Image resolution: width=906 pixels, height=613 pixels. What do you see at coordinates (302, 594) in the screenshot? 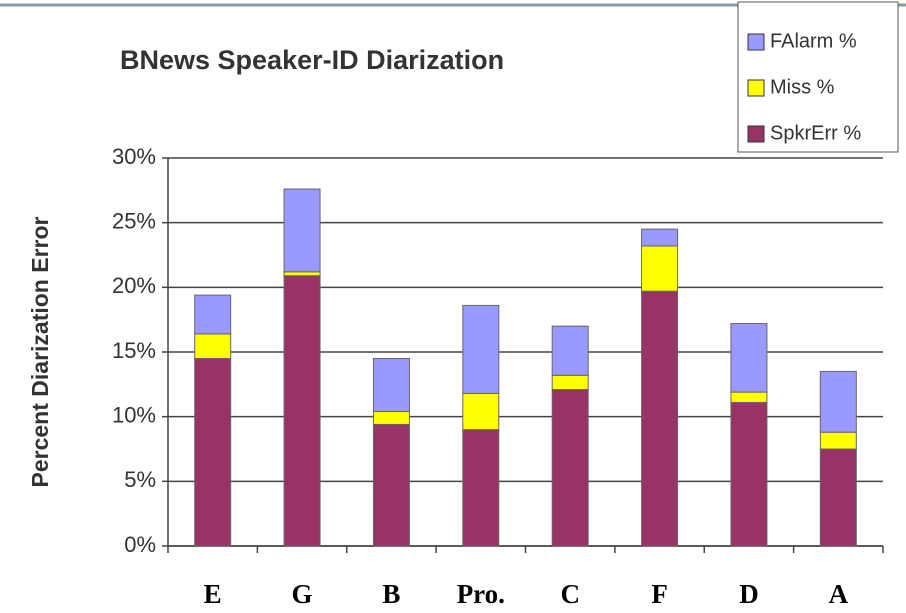
I see `x-tick-label: G` at bounding box center [302, 594].